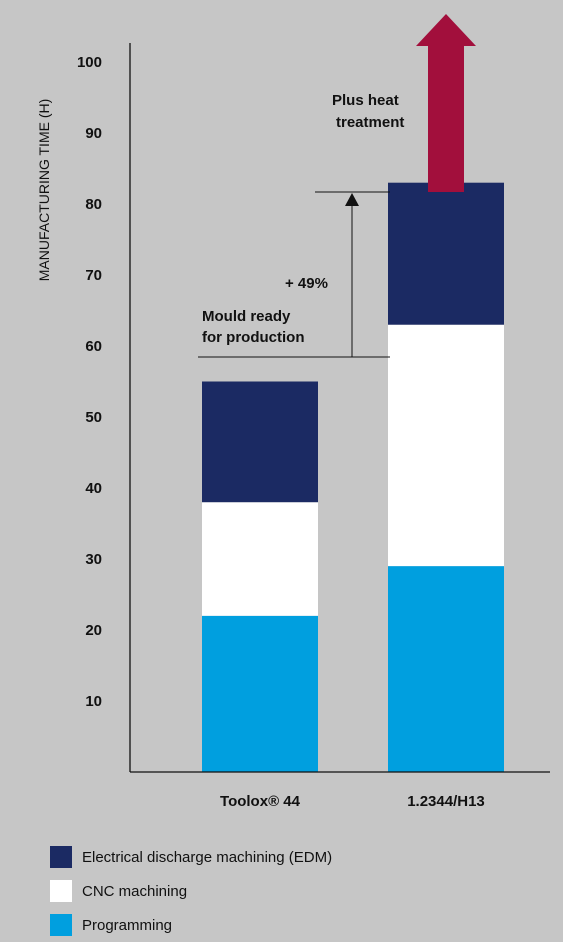 This screenshot has width=563, height=942. I want to click on bar-1-2344-h13-programming, so click(446, 669).